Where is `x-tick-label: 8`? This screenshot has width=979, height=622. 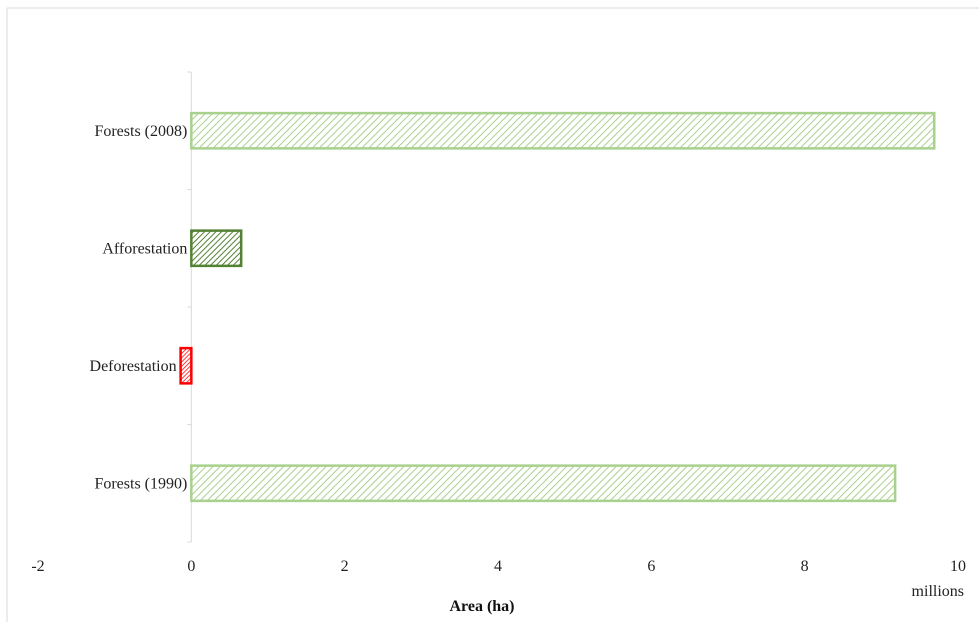
x-tick-label: 8 is located at coordinates (805, 566).